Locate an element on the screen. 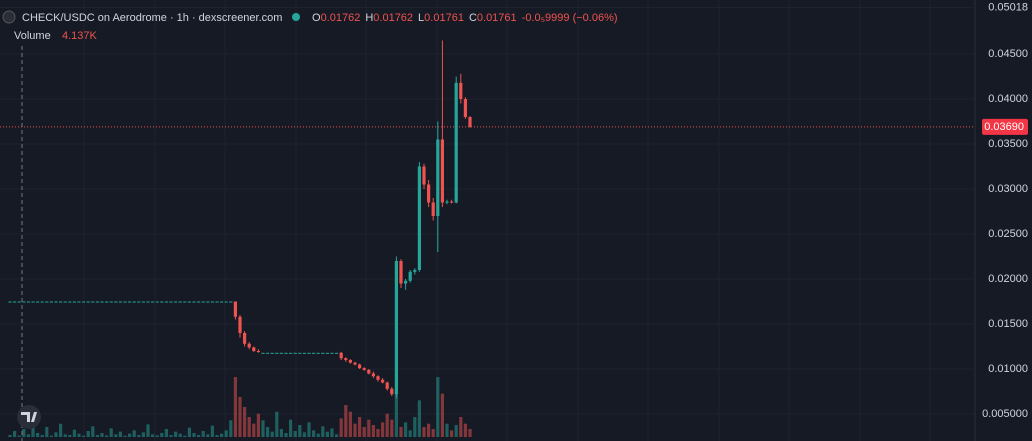 The height and width of the screenshot is (441, 1032). change: -0.0₅9999 (−0.06%) is located at coordinates (570, 18).